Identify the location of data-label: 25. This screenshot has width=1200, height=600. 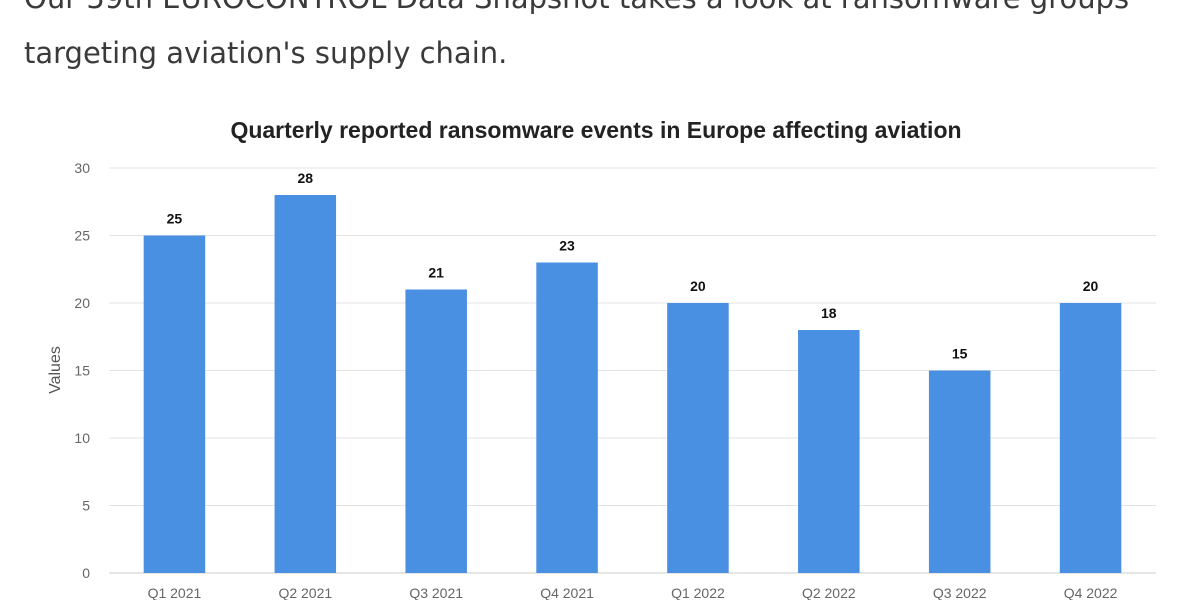
(175, 219).